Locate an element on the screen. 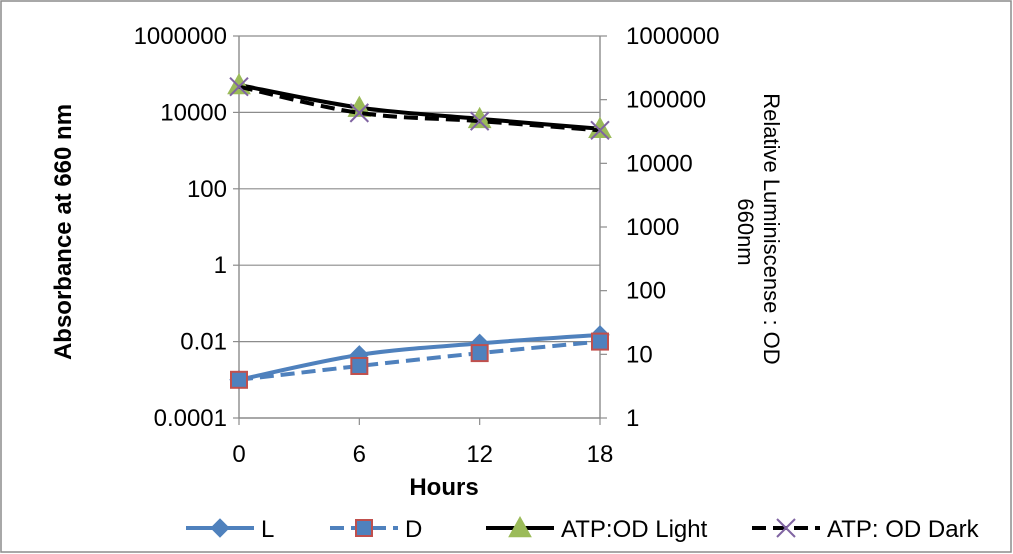 This screenshot has width=1013, height=554. y2-axis-title: Relative Luminiscense : OD 660nm is located at coordinates (758, 232).